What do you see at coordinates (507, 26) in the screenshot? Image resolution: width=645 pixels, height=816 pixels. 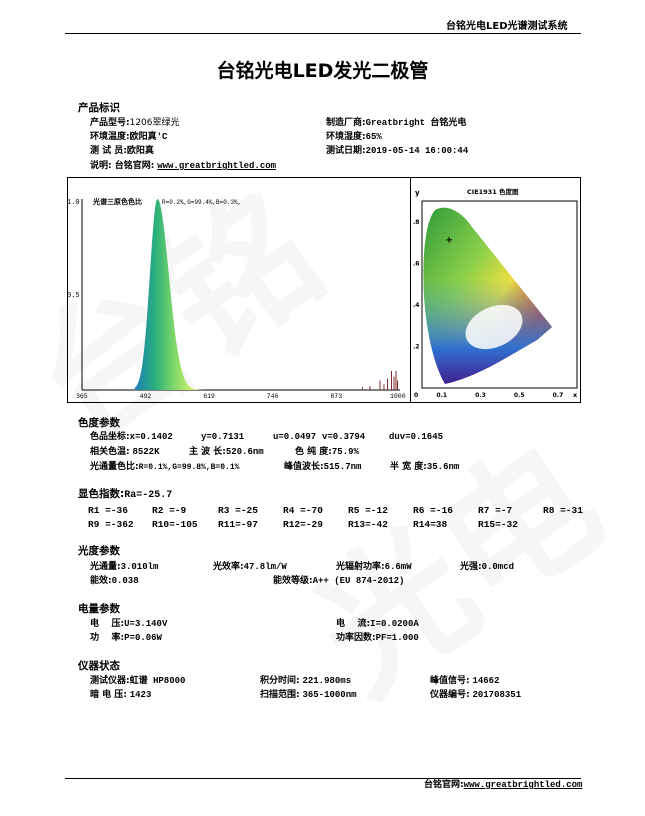 I see `system-title: 台铭光电LED光谱测试系统` at bounding box center [507, 26].